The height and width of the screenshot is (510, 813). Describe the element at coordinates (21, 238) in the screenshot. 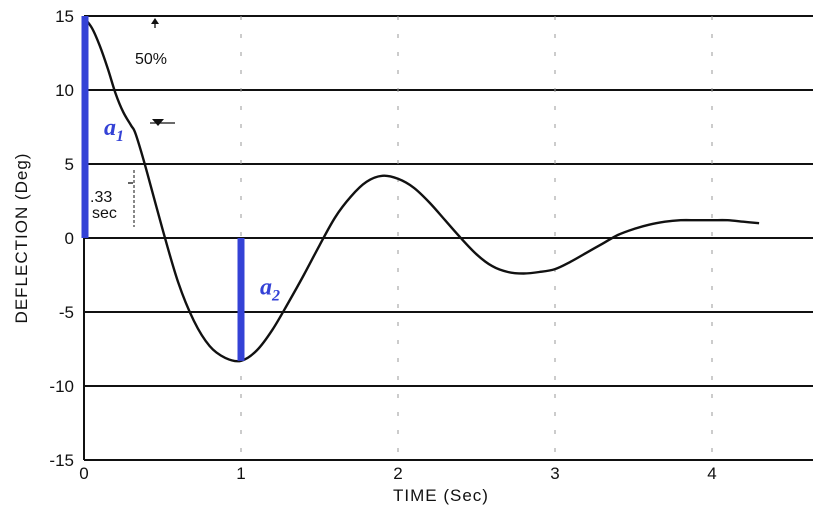

I see `y-axis-title: DEFLECTION (Deg)` at that location.